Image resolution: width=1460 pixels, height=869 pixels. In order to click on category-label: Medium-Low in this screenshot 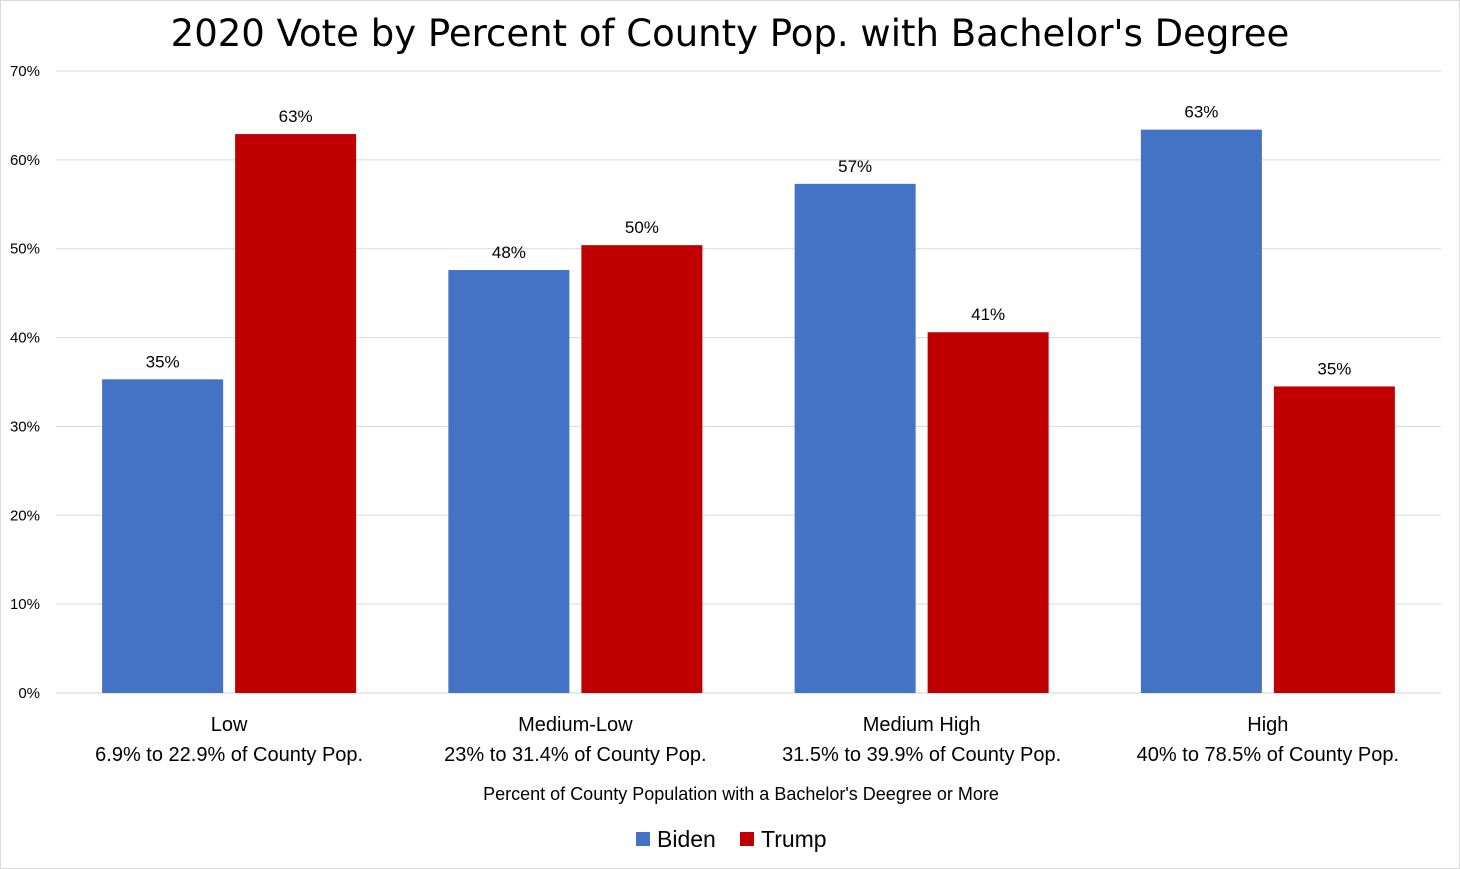, I will do `click(575, 725)`.